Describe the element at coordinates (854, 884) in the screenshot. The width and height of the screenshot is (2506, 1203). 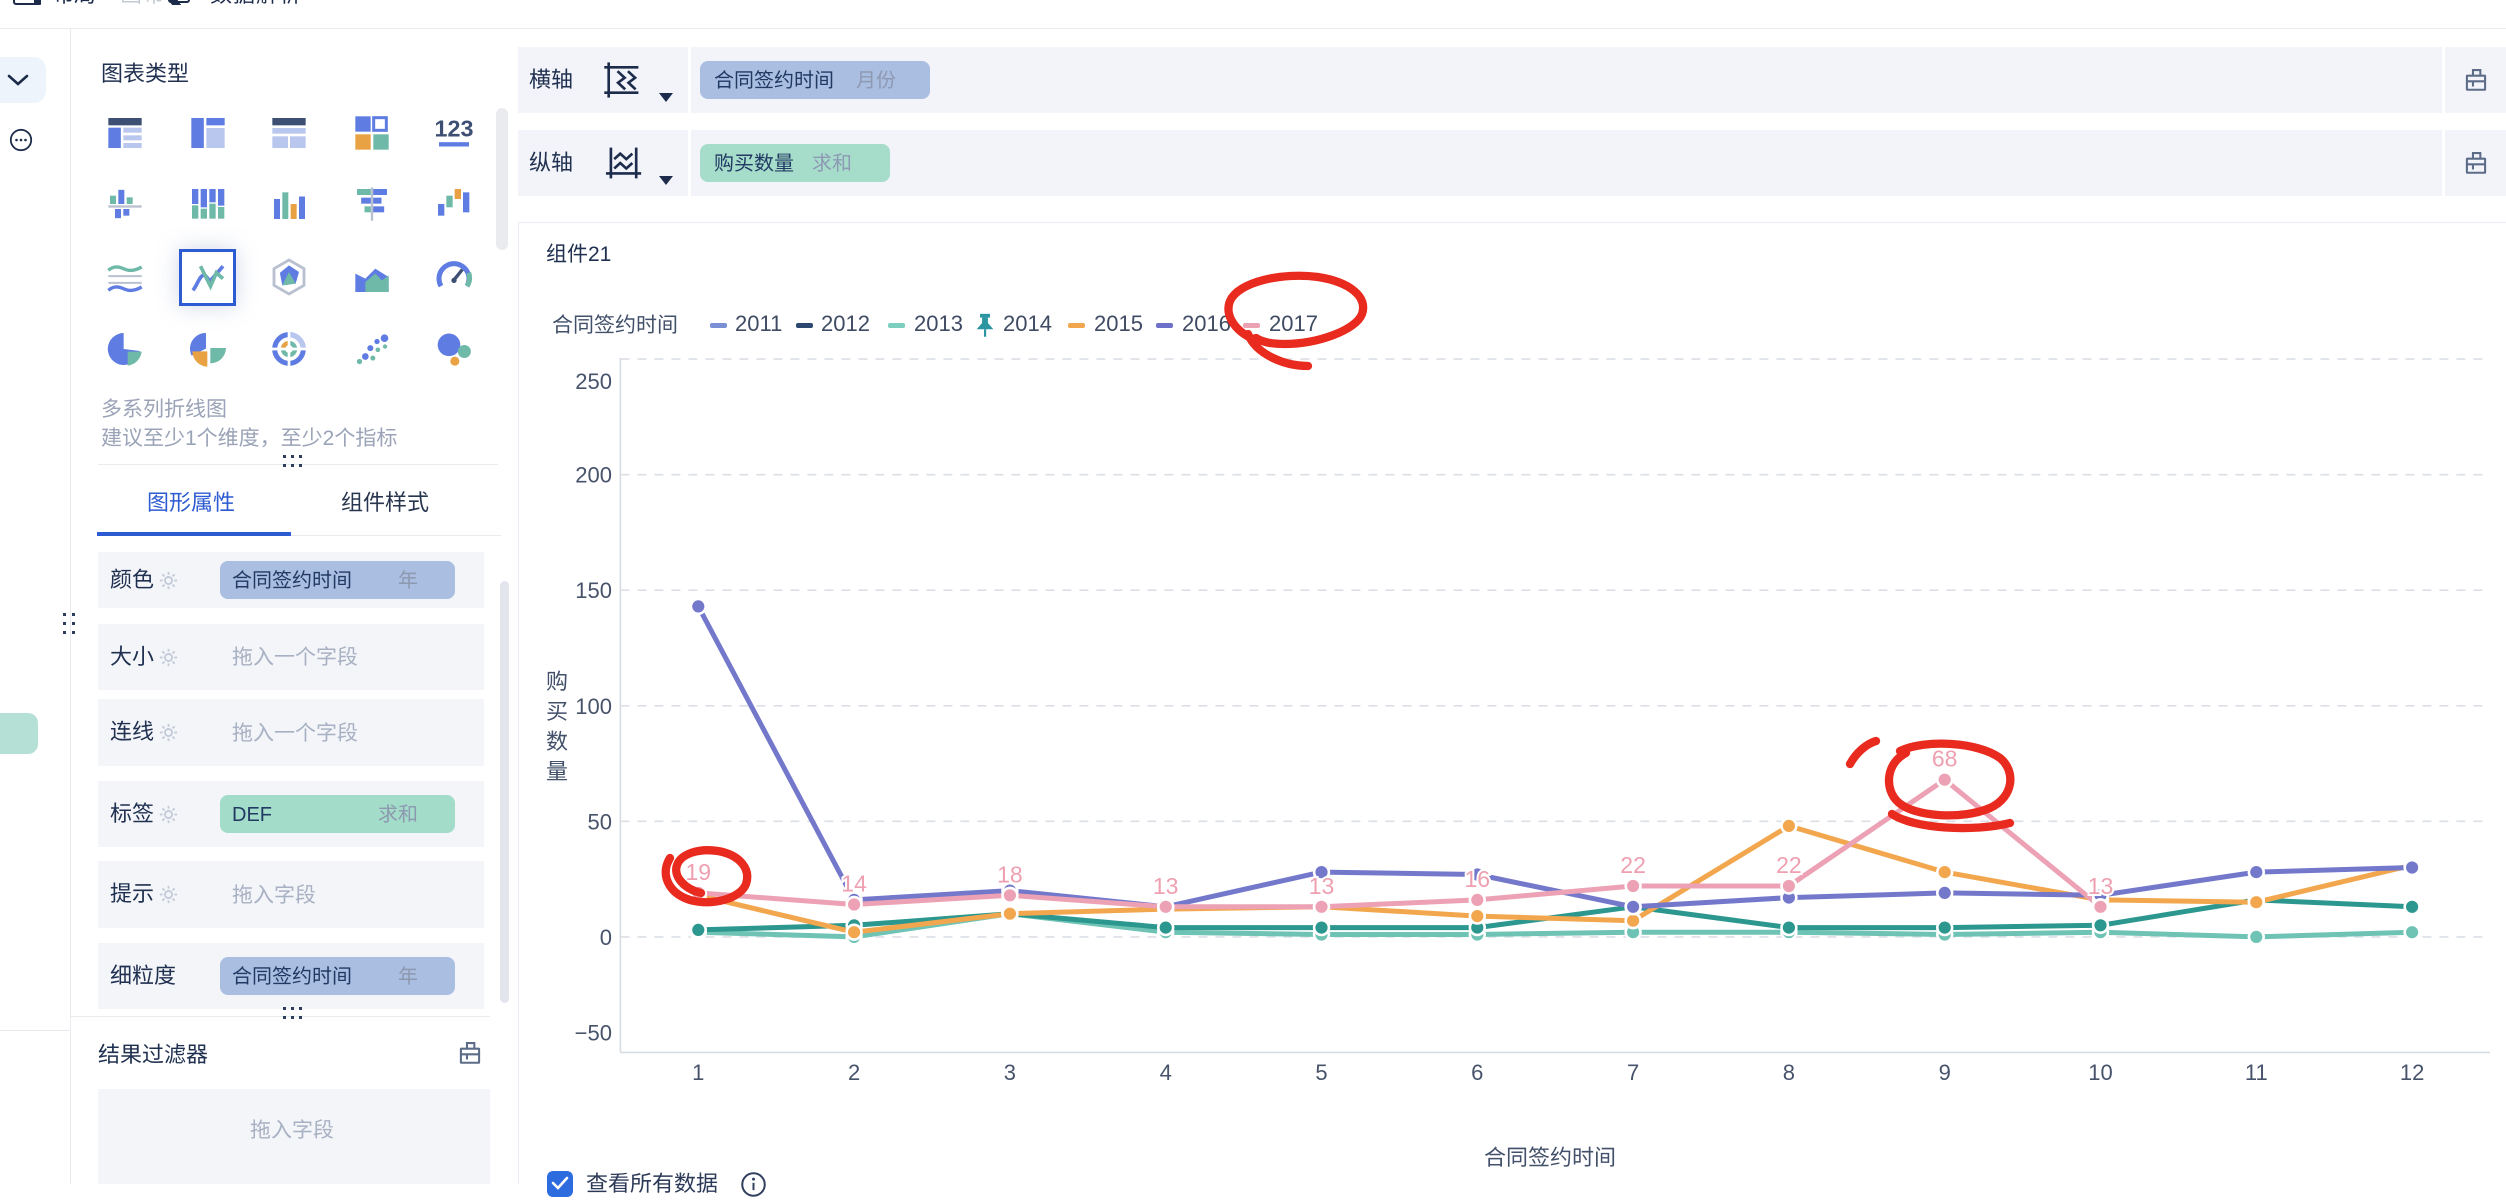
I see `svg-text: 14` at that location.